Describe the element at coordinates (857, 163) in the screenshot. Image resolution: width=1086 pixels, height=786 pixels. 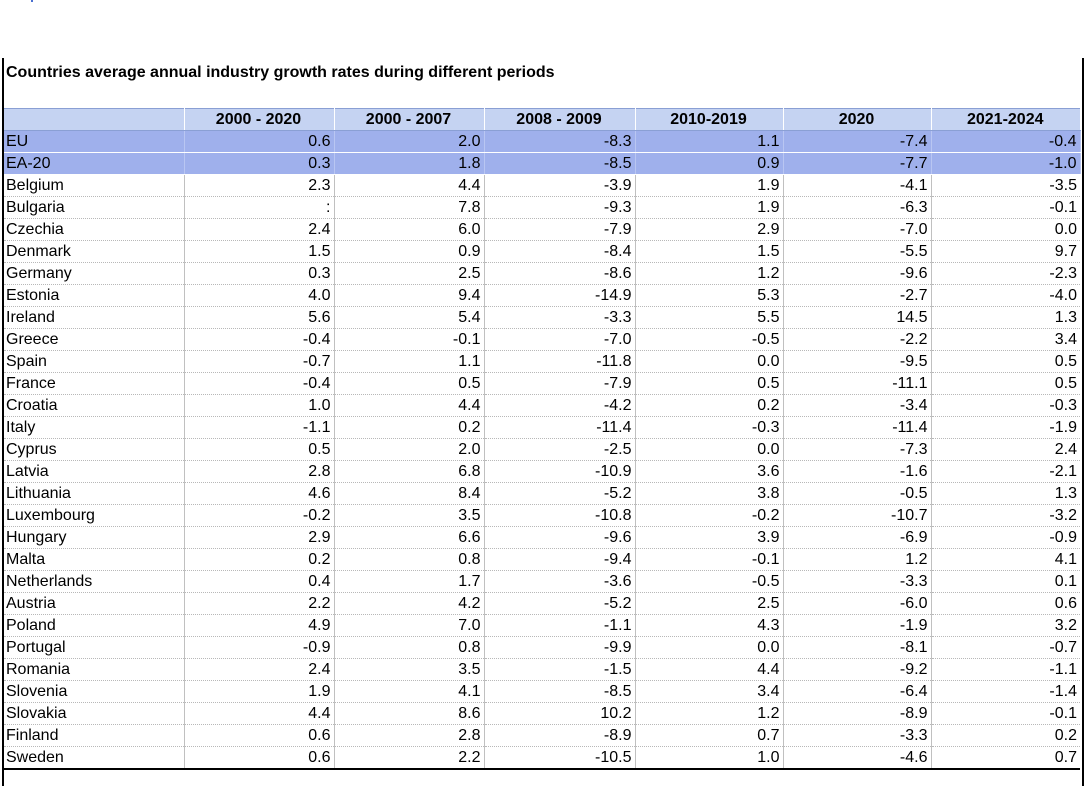
I see `value-cell: -7.7` at that location.